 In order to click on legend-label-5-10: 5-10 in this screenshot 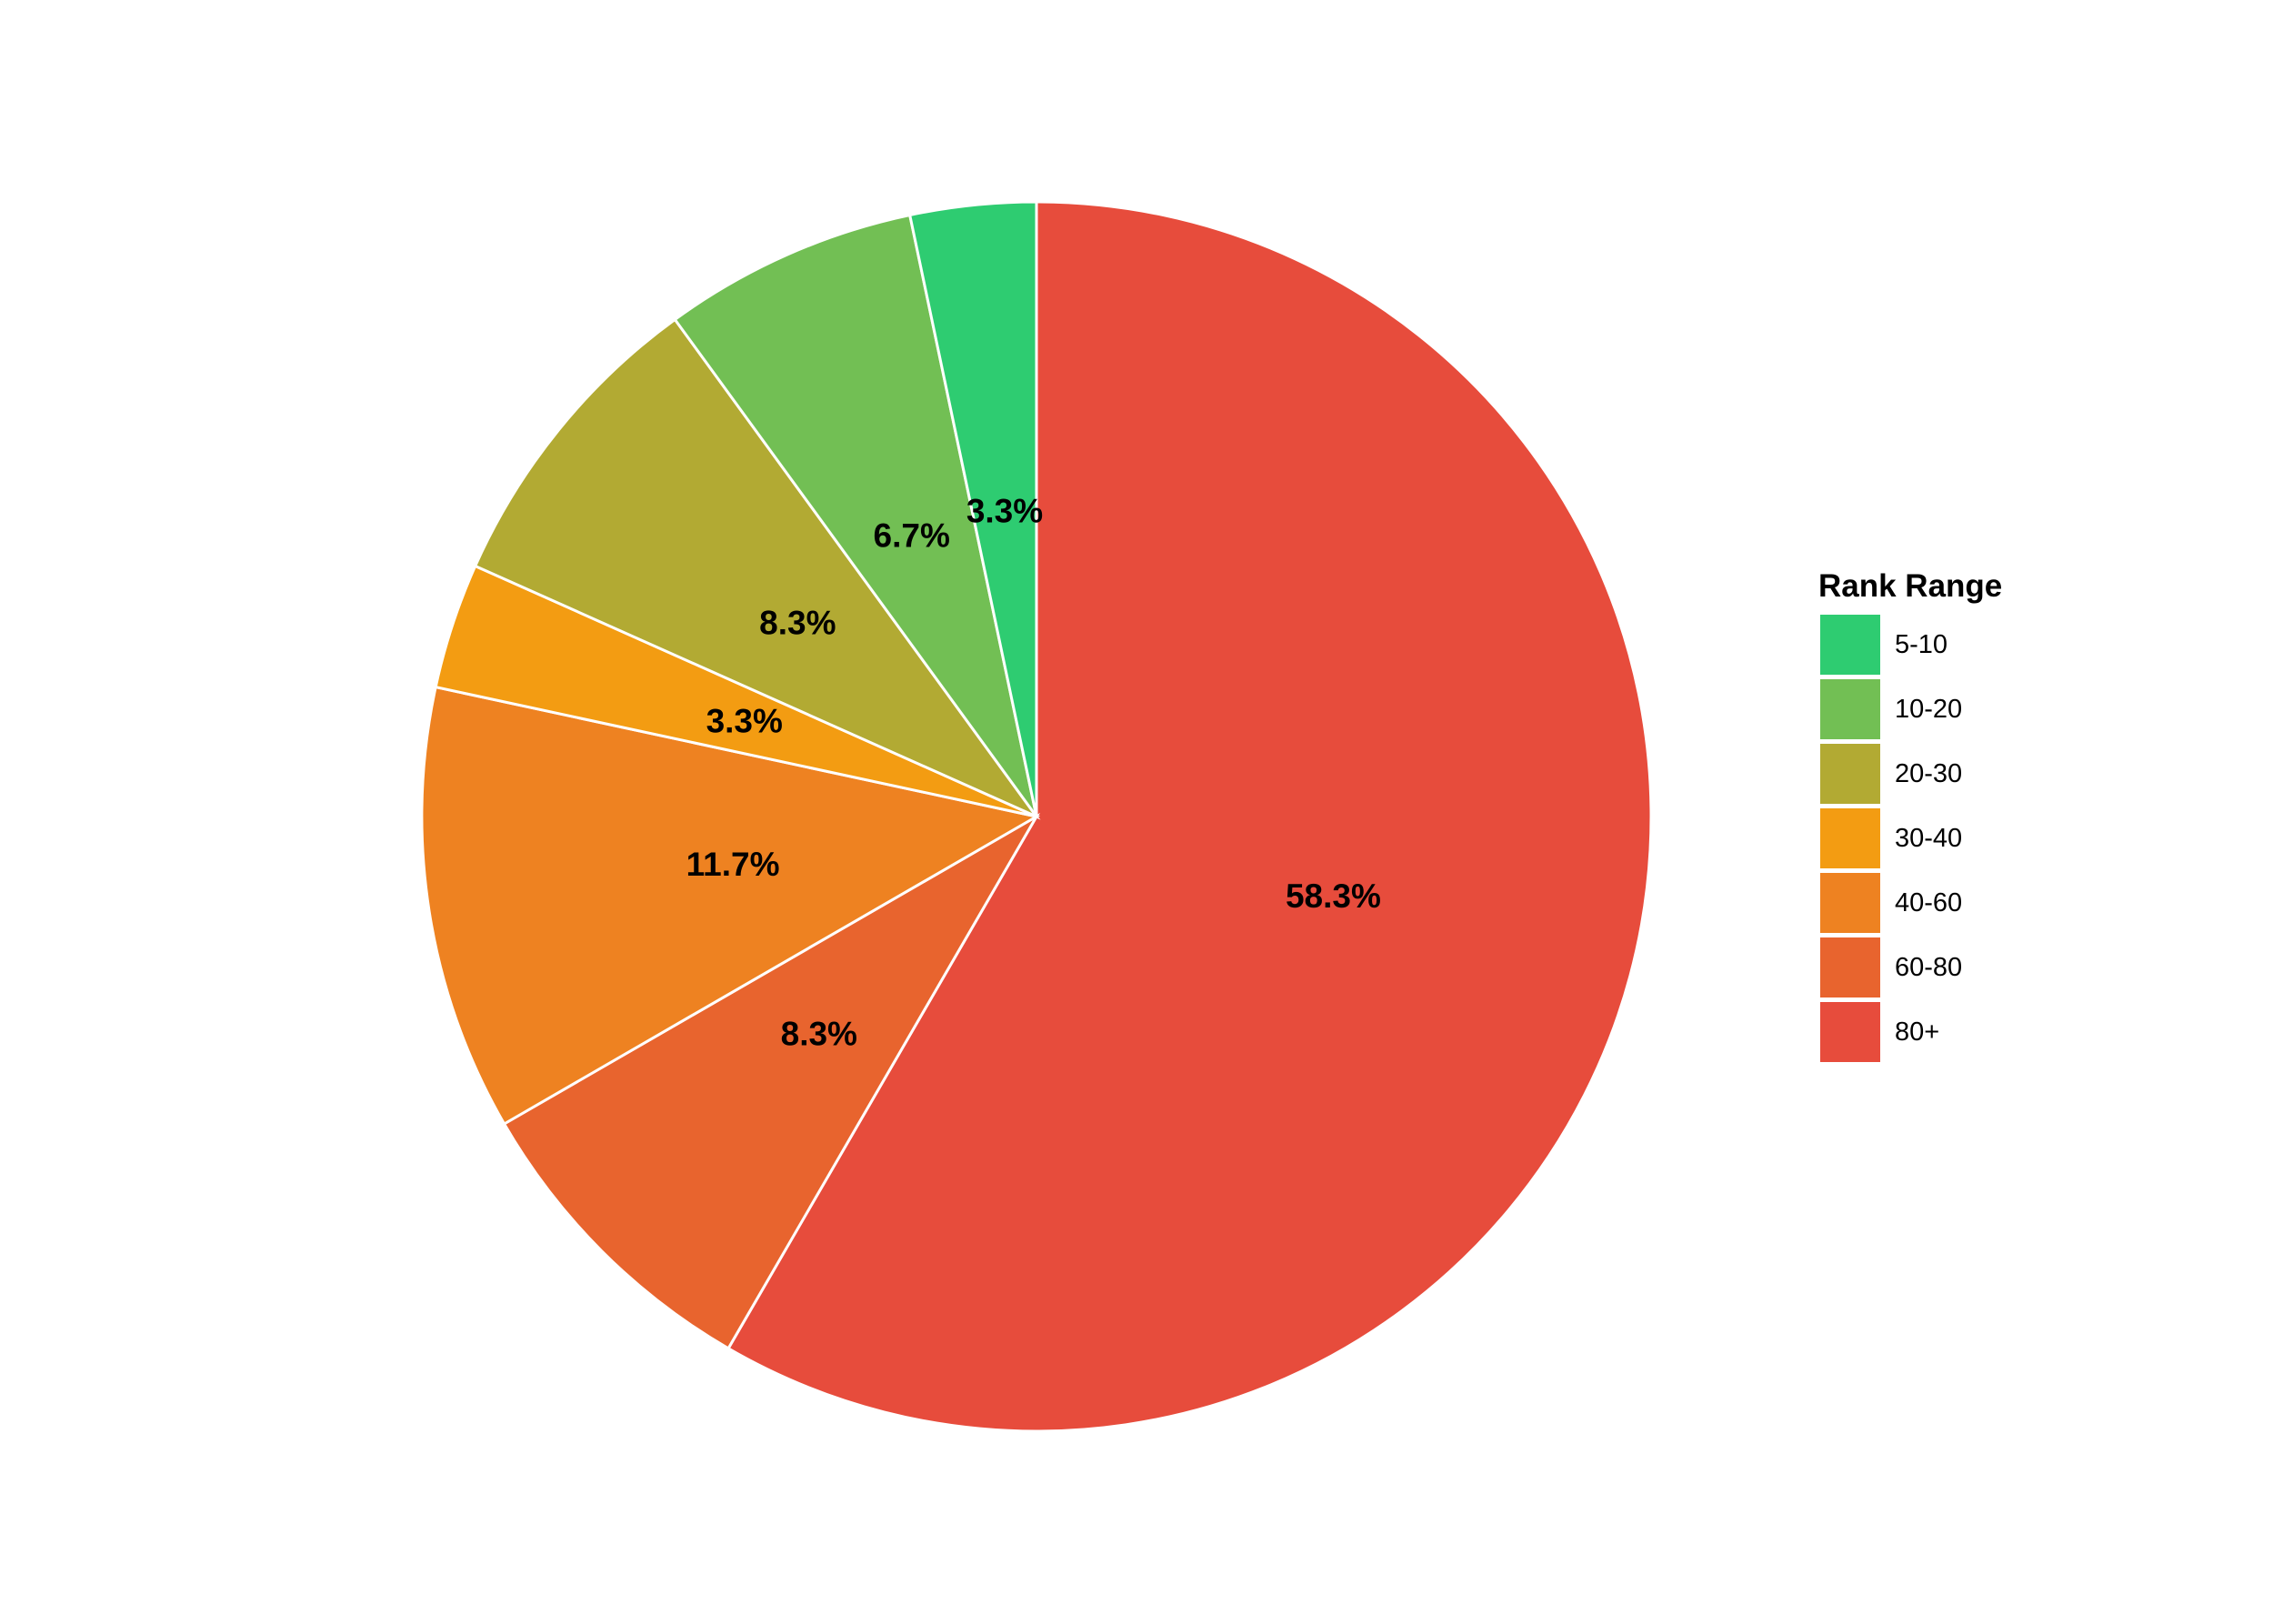, I will do `click(1921, 644)`.